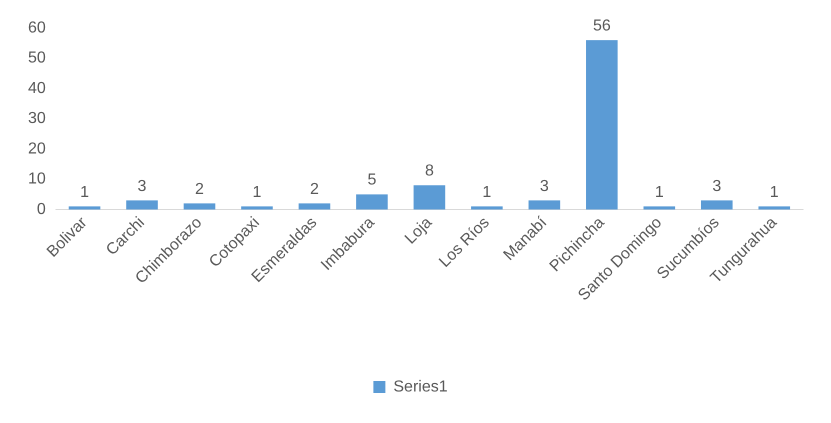  What do you see at coordinates (37, 119) in the screenshot?
I see `y-tick-label: 30` at bounding box center [37, 119].